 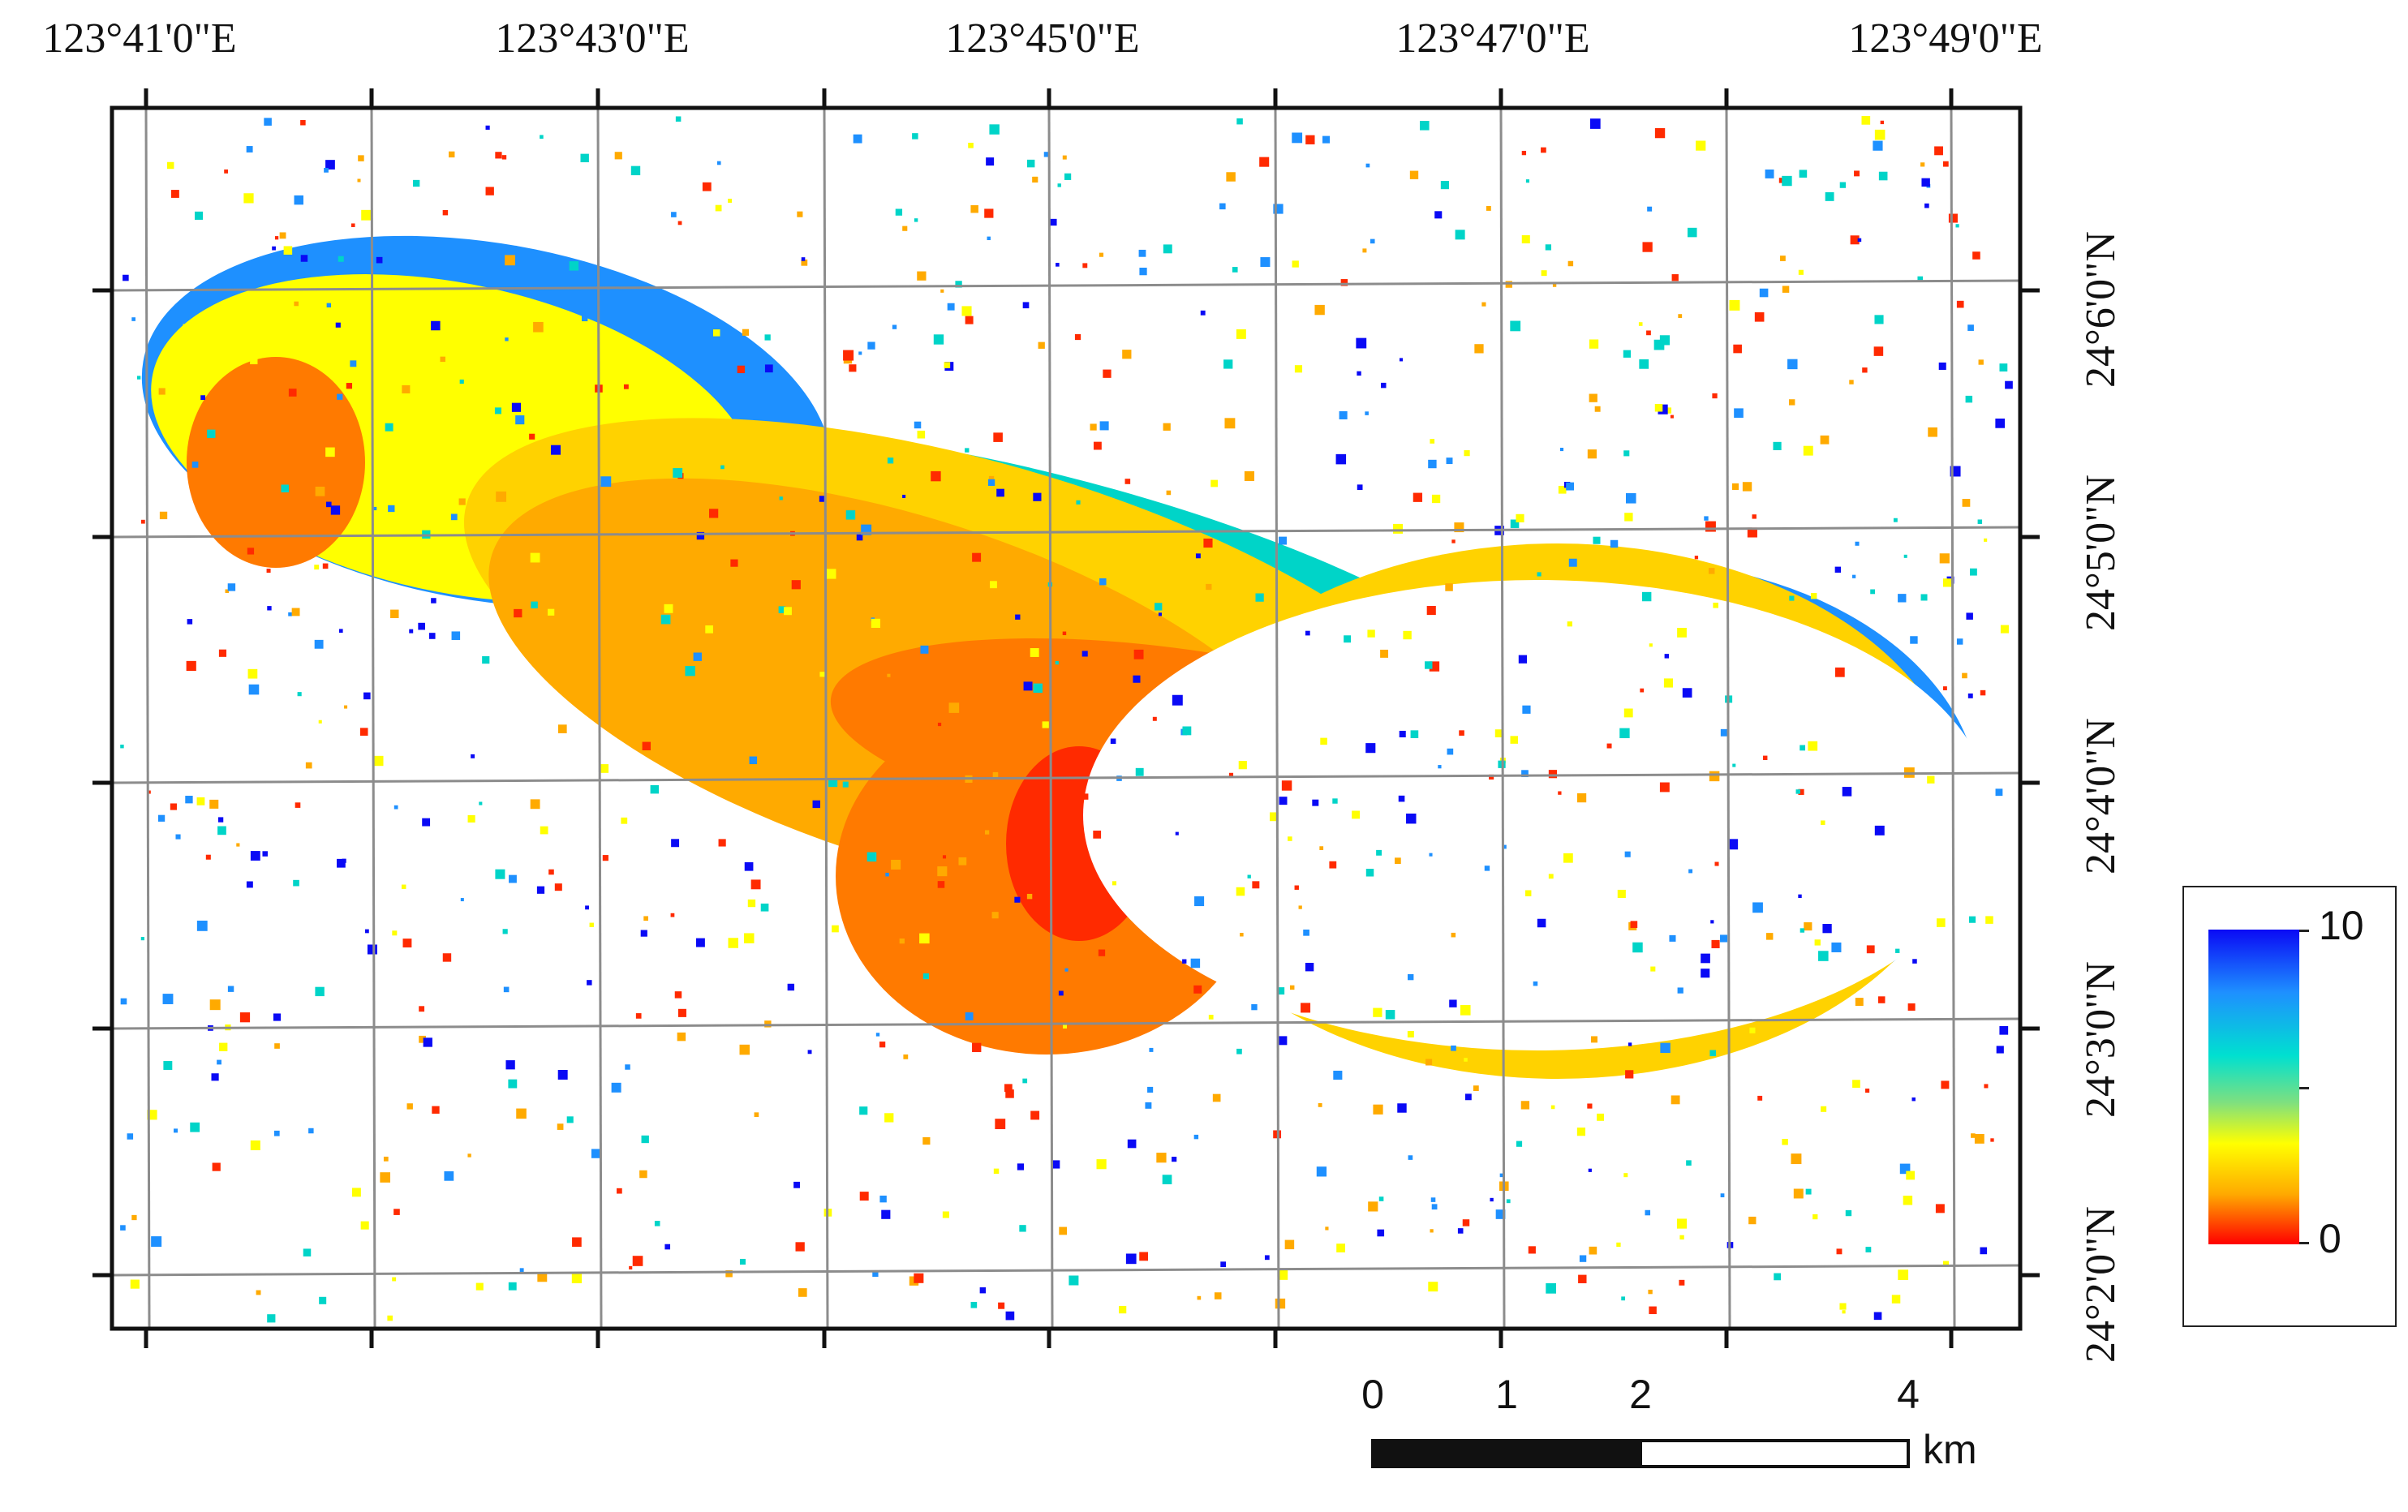 I want to click on lon-label-4: 123°47'0"E, so click(x=1492, y=38).